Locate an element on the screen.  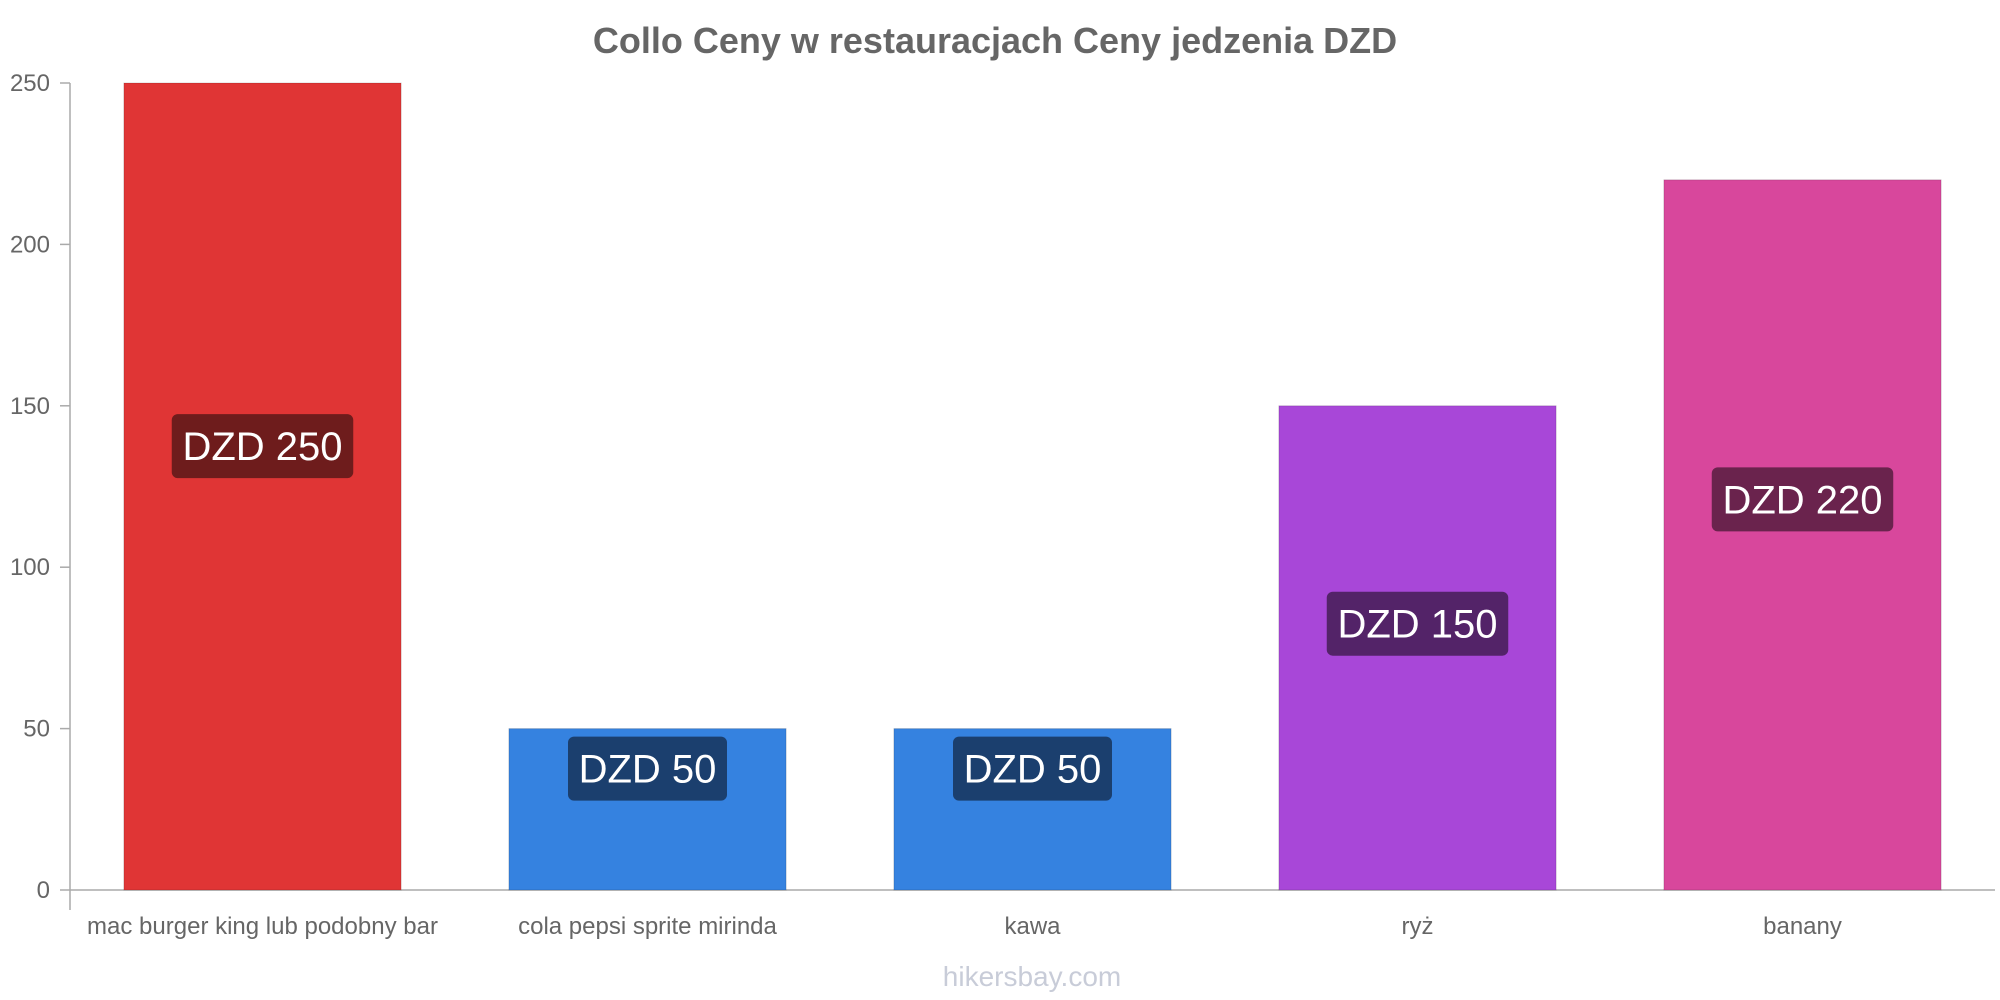
category-label: mac burger king lub podobny bar is located at coordinates (262, 926).